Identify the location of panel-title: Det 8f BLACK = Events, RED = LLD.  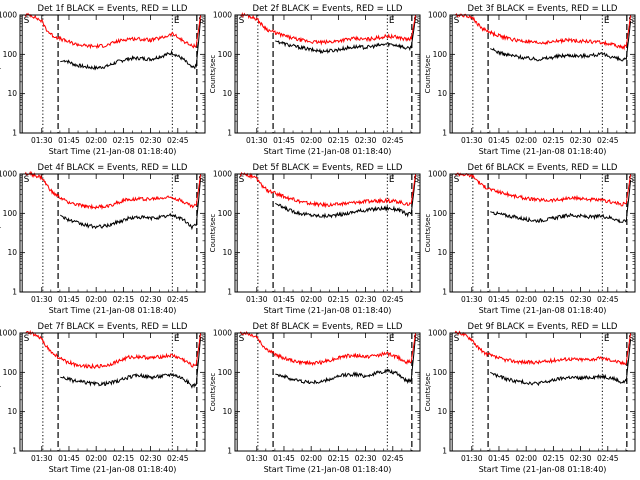
(328, 327).